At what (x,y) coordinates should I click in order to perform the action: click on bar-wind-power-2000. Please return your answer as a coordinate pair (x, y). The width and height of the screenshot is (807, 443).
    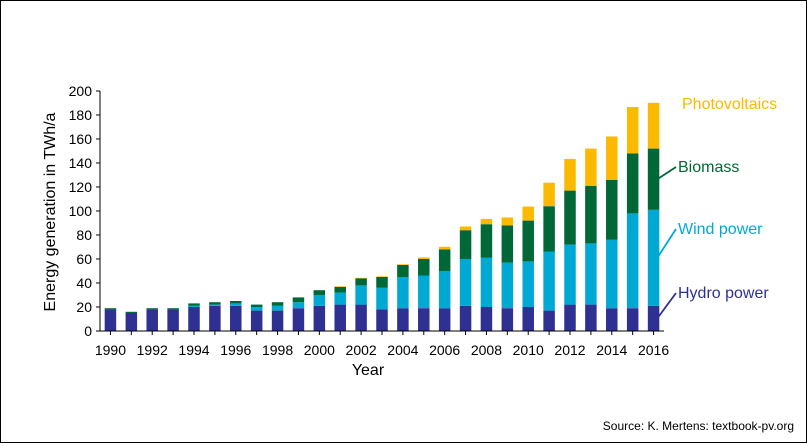
    Looking at the image, I should click on (319, 300).